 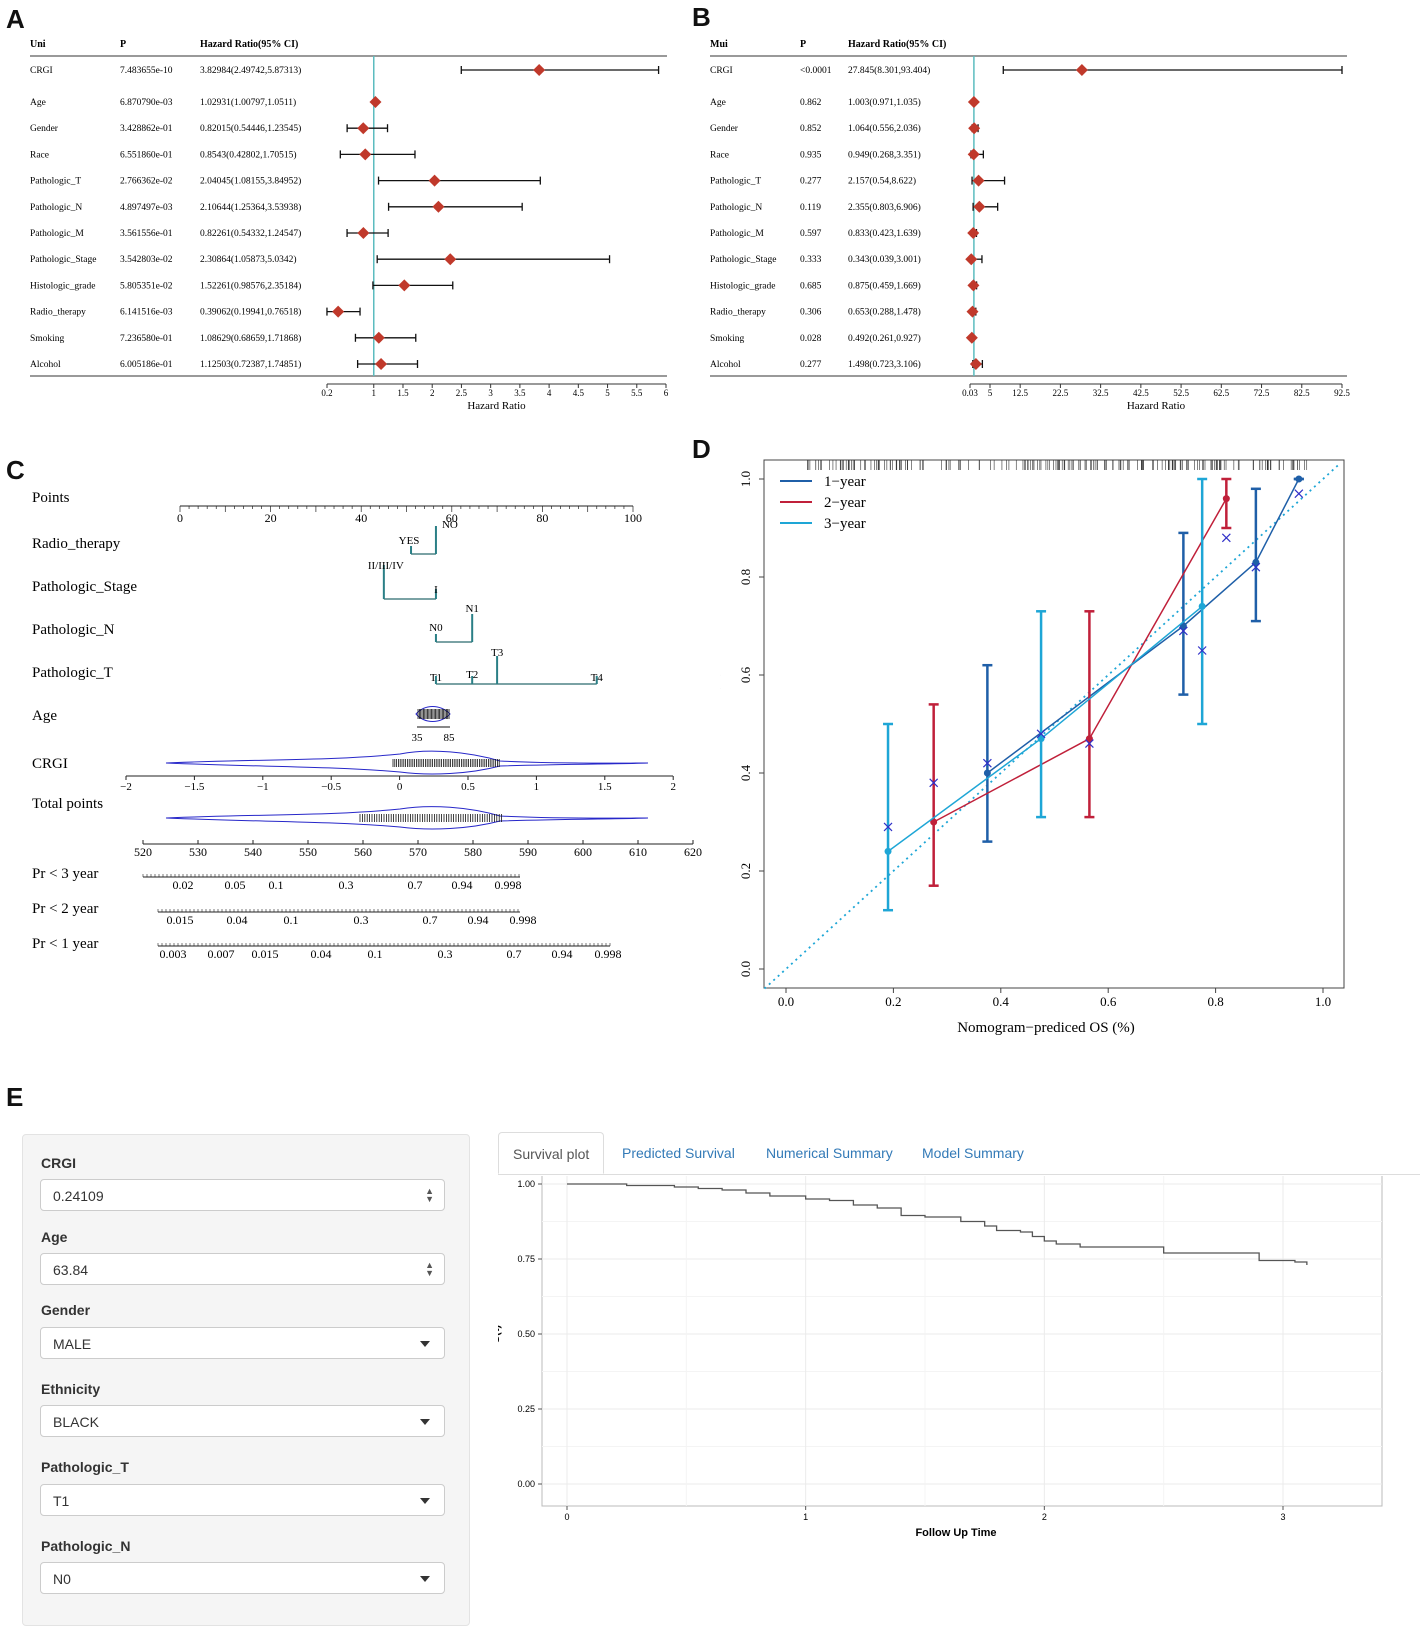 I want to click on row-hr-text: 0.82261(0.54332,1.24547), so click(x=250, y=233).